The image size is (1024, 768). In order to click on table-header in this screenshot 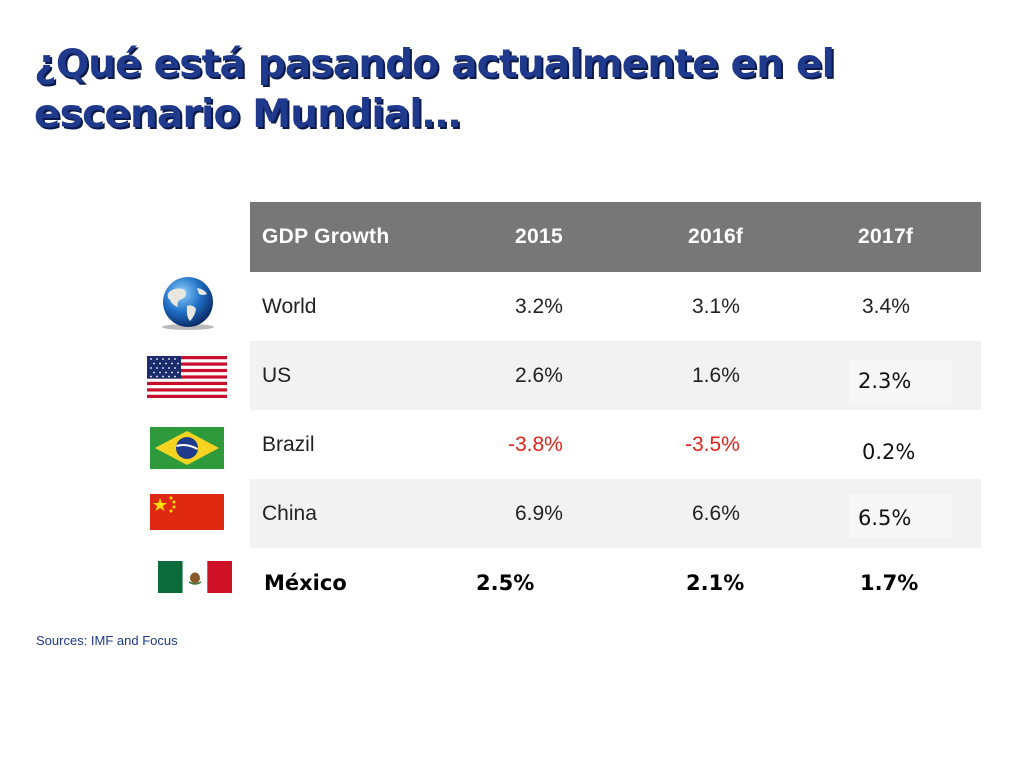, I will do `click(615, 237)`.